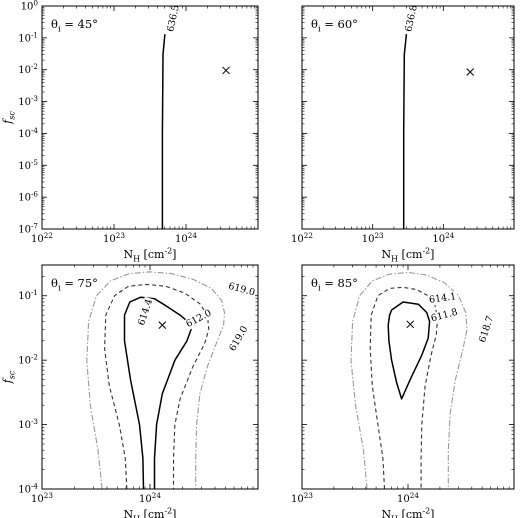 The height and width of the screenshot is (518, 520). I want to click on contour-label: 636.8, so click(411, 18).